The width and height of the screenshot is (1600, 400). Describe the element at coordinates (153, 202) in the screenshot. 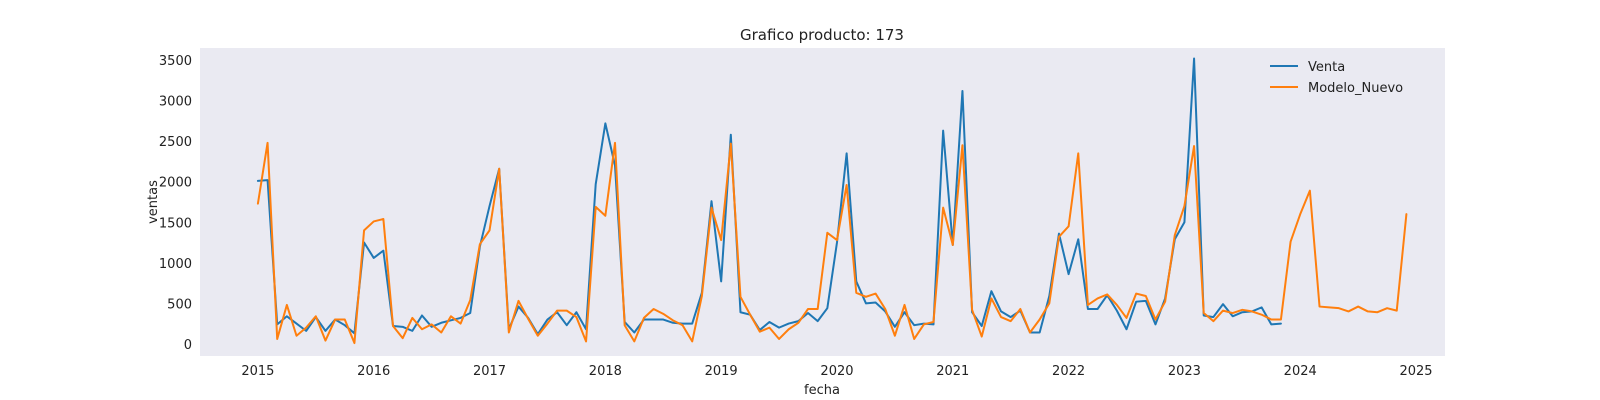

I see `y-axis-label: ventas` at that location.